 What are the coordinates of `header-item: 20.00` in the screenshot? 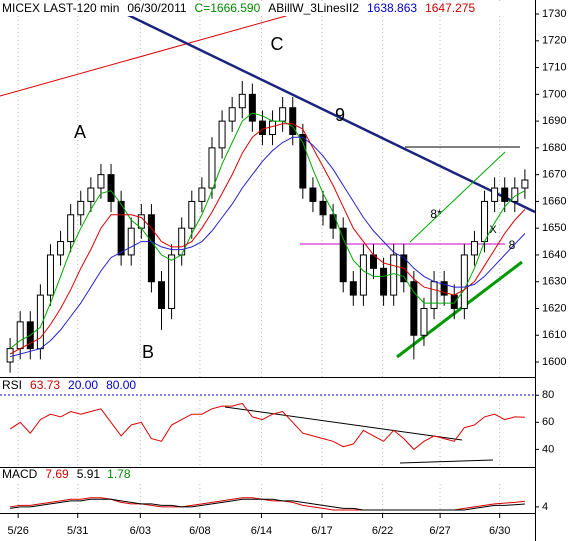 It's located at (83, 385).